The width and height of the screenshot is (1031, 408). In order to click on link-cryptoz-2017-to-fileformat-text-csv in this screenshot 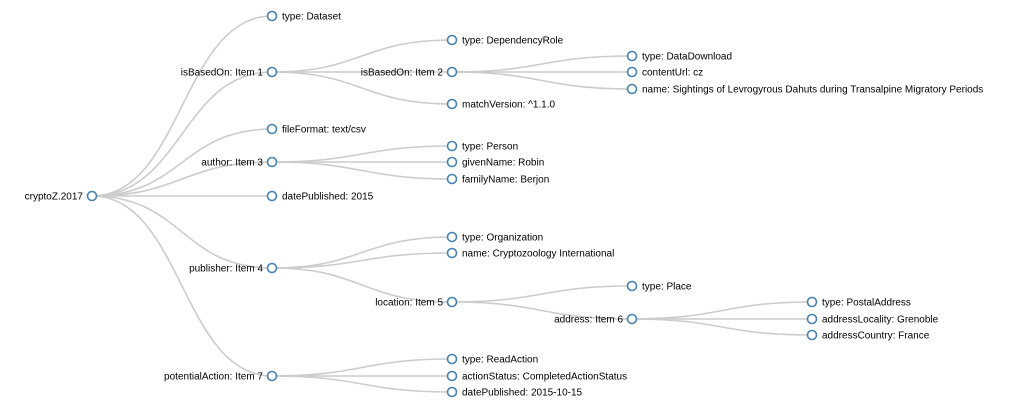, I will do `click(182, 162)`.